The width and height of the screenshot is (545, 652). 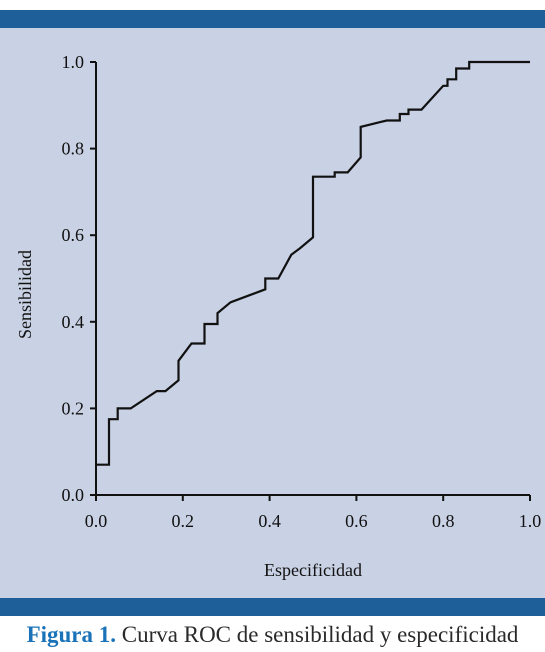 I want to click on y-tick-label: 0.6, so click(x=73, y=235).